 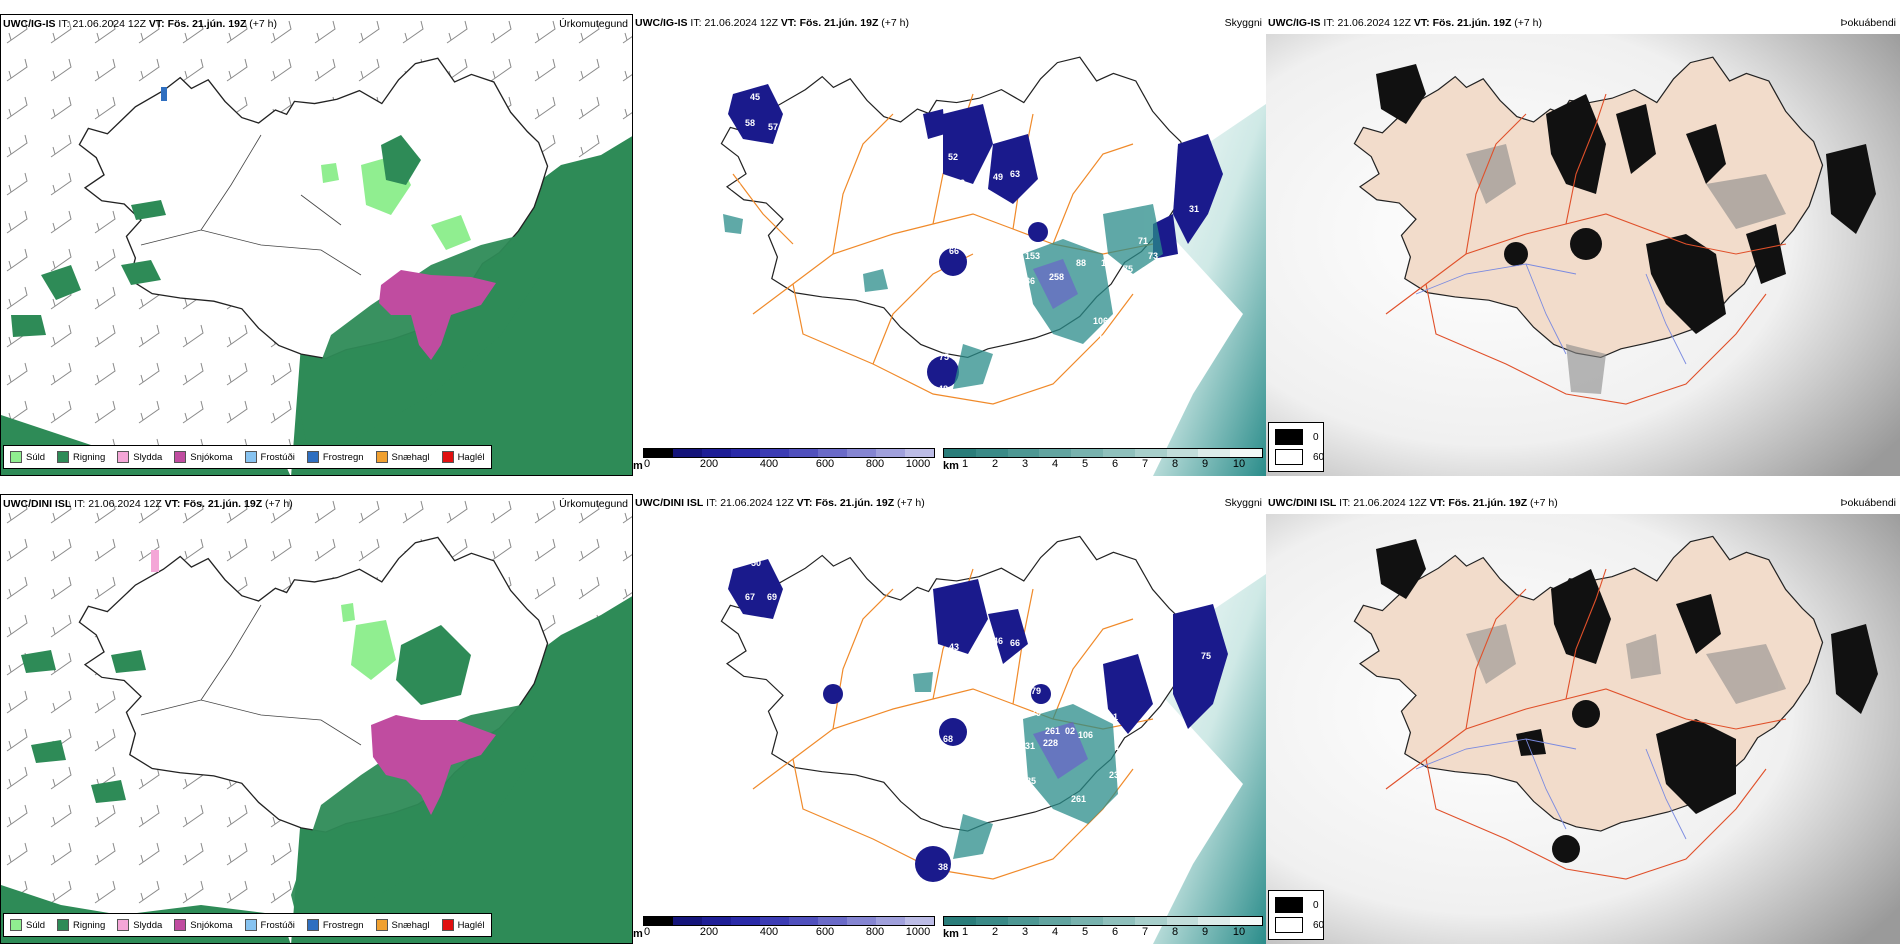 I want to click on vis-value: 14, so click(x=736, y=187).